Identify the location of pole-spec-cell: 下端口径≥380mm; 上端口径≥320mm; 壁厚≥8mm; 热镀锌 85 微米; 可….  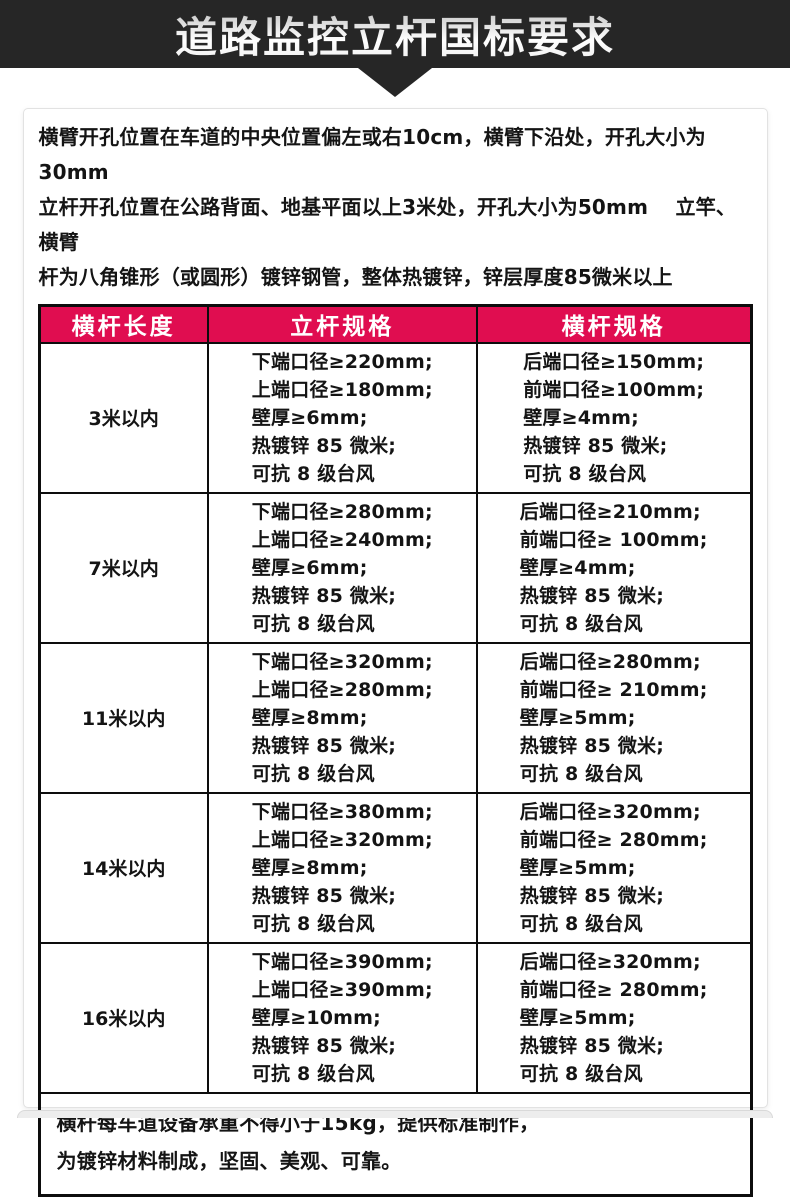
(342, 867).